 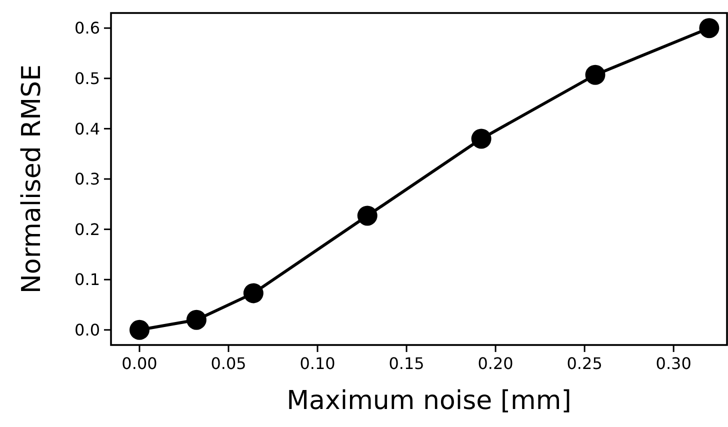 What do you see at coordinates (87, 280) in the screenshot?
I see `y-tick-label: 0.1` at bounding box center [87, 280].